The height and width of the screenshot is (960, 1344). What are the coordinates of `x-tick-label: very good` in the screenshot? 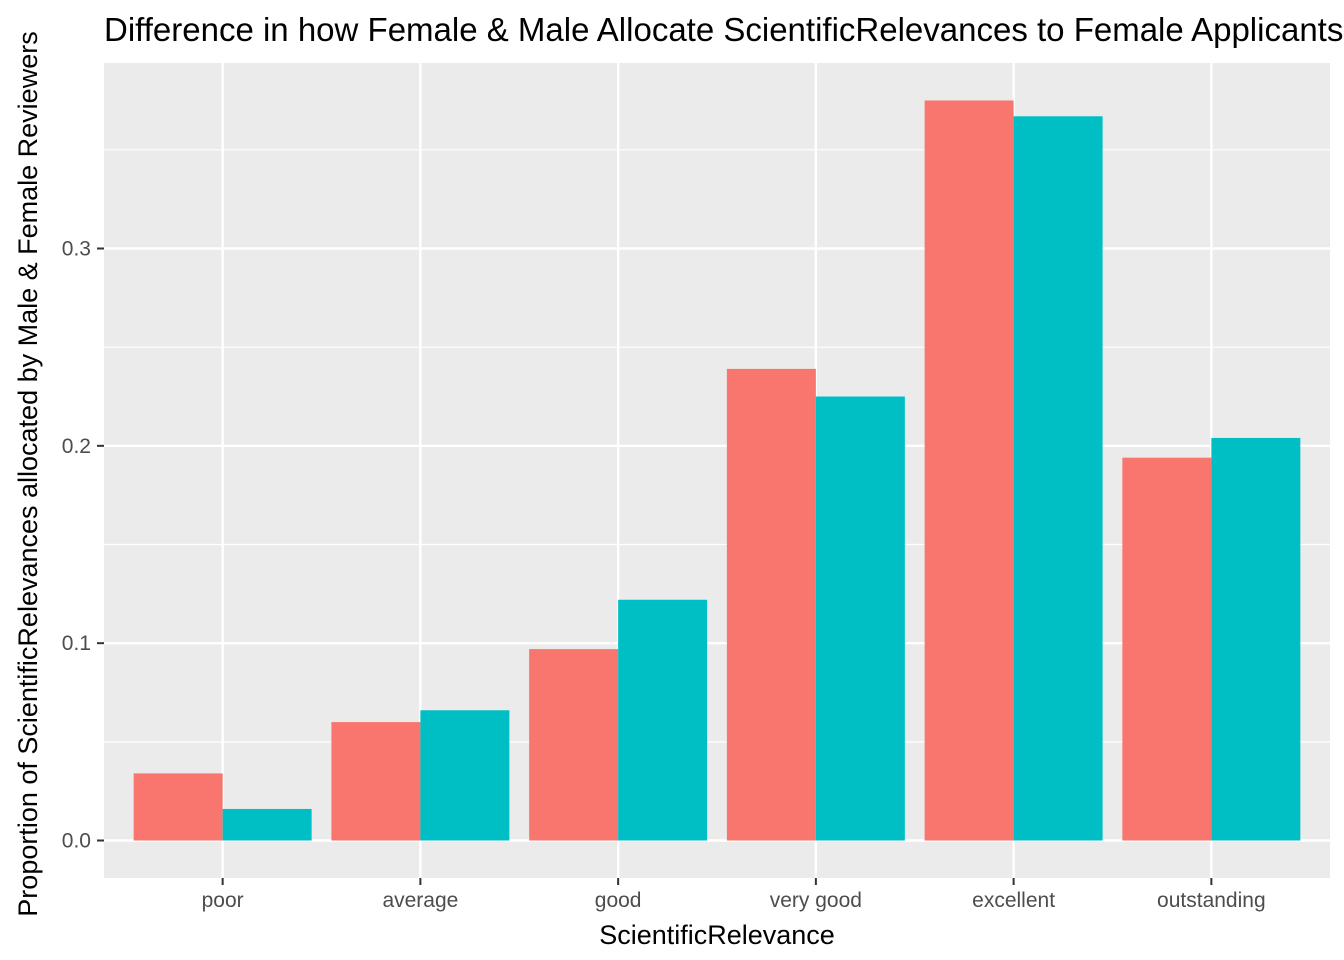 It's located at (816, 900).